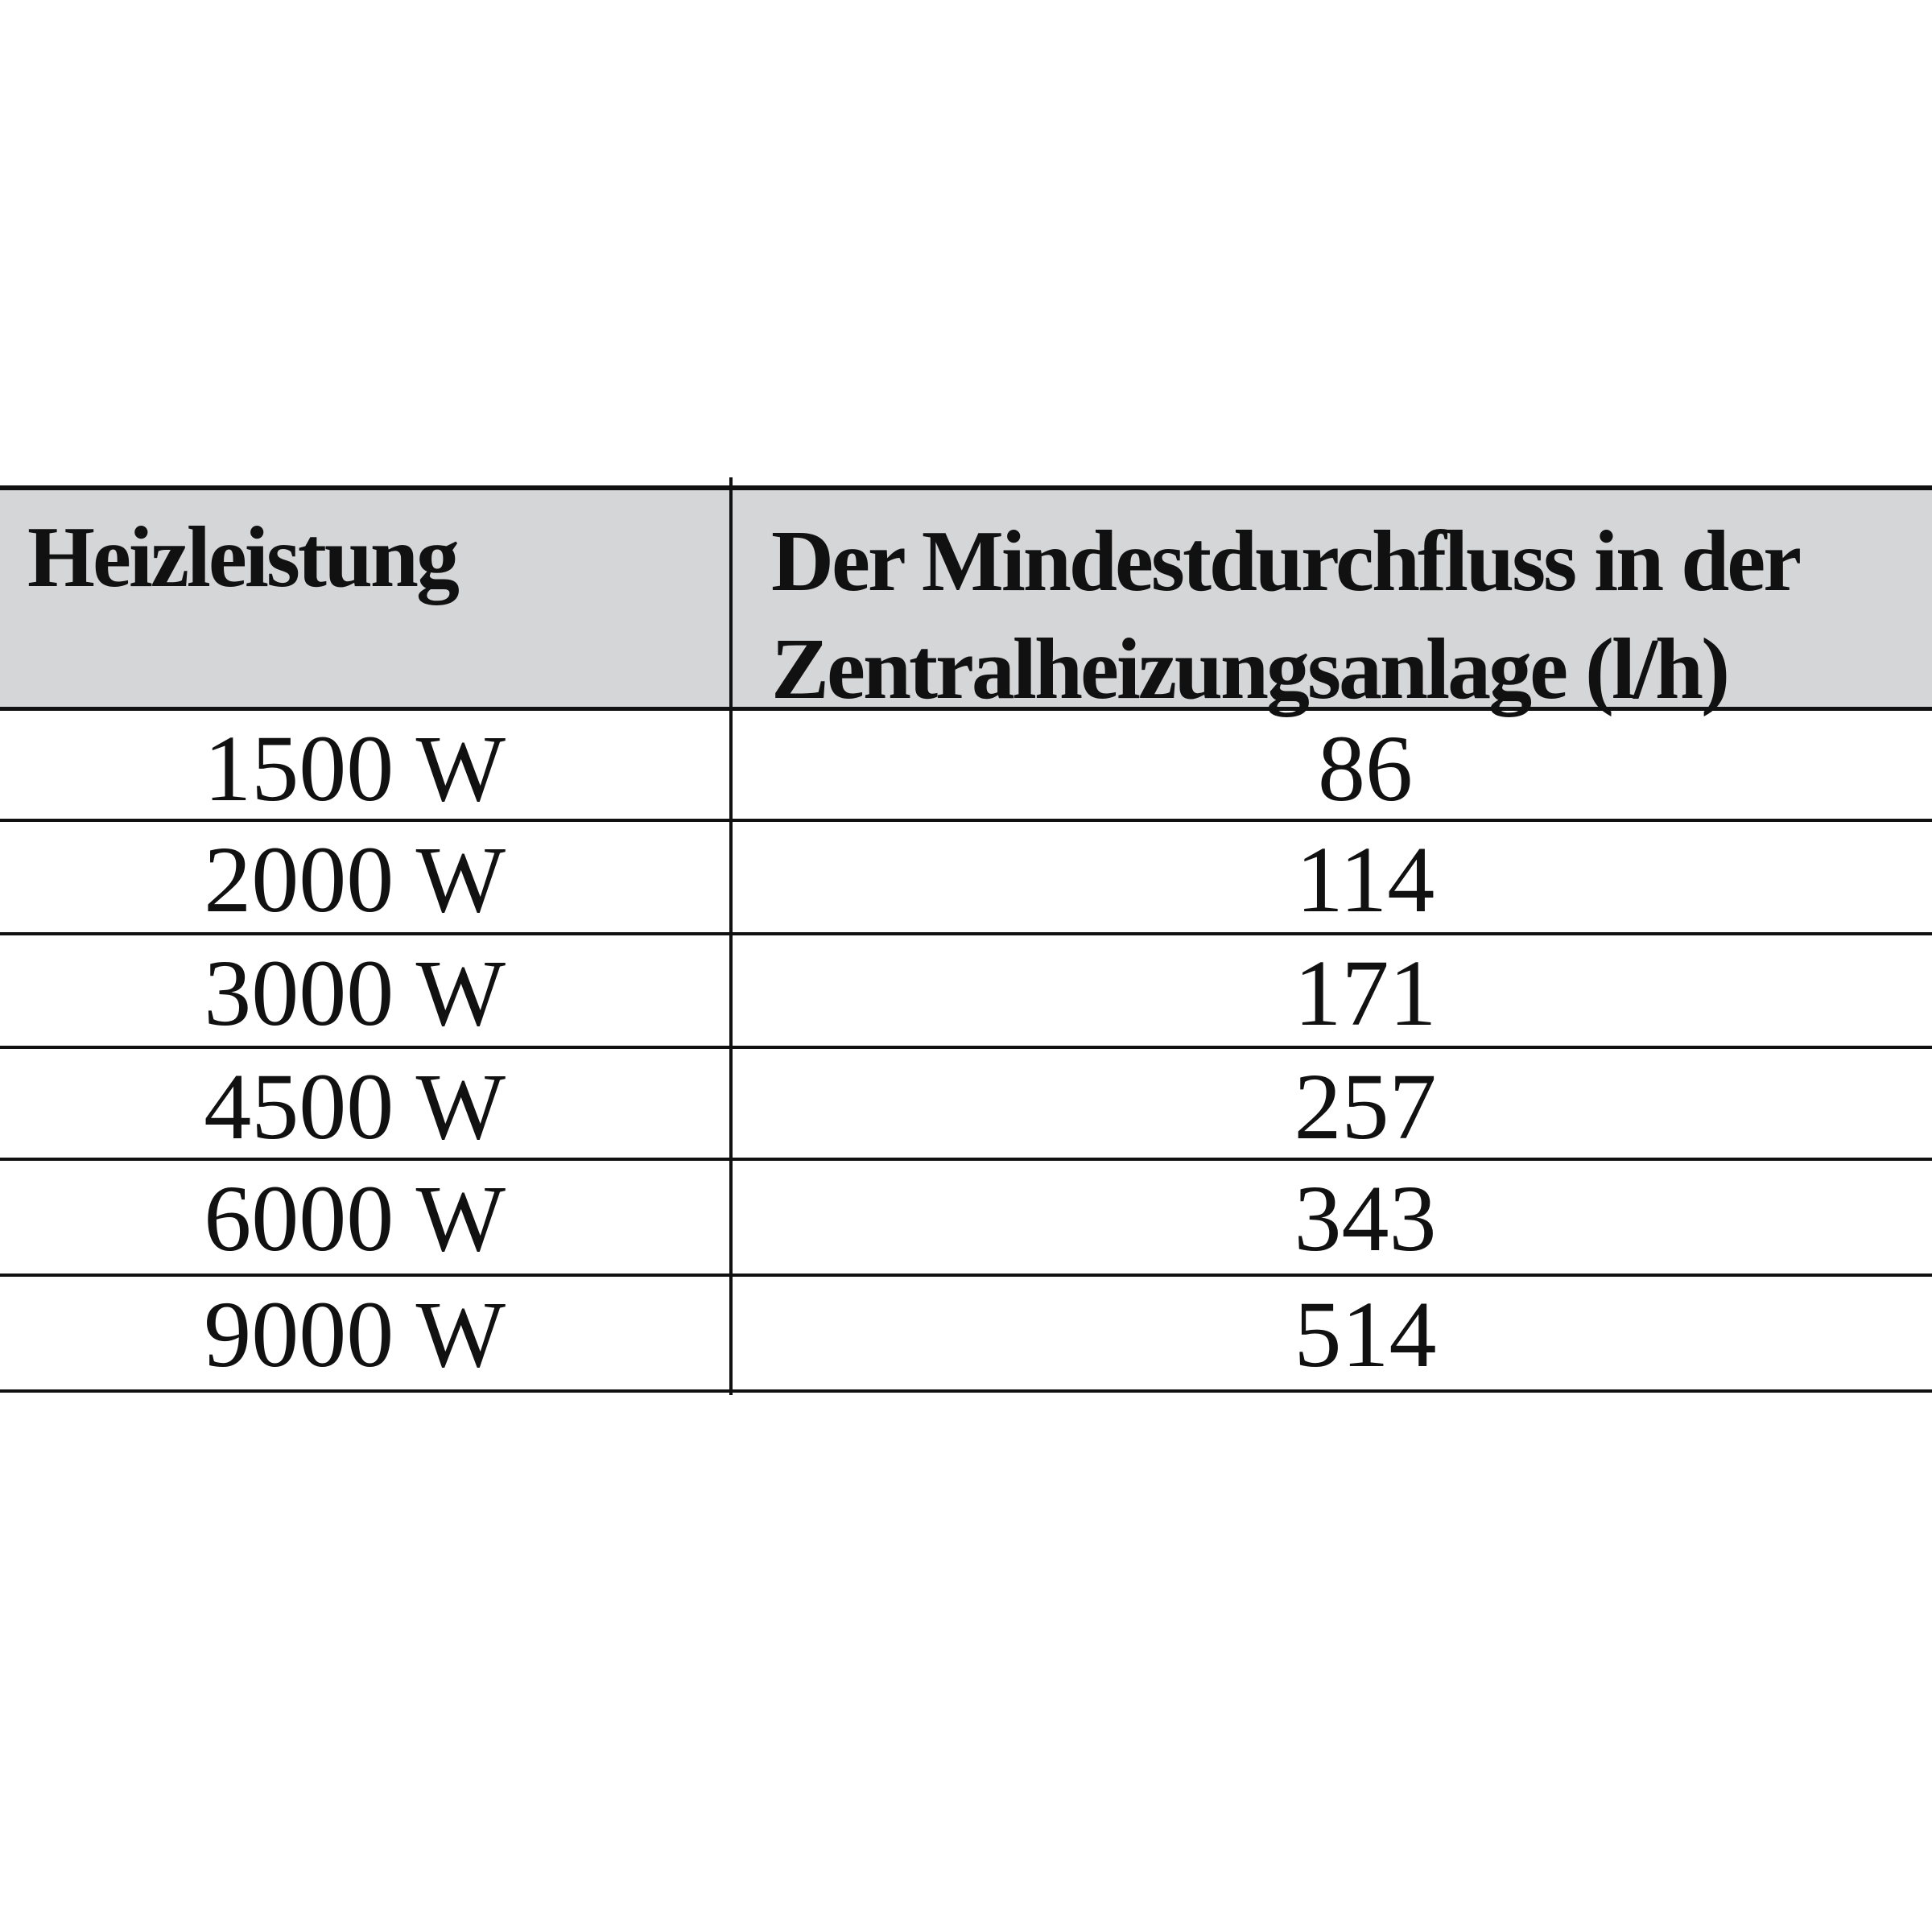 Image resolution: width=1932 pixels, height=1932 pixels. What do you see at coordinates (966, 1219) in the screenshot?
I see `table-row: 6000 W 343` at bounding box center [966, 1219].